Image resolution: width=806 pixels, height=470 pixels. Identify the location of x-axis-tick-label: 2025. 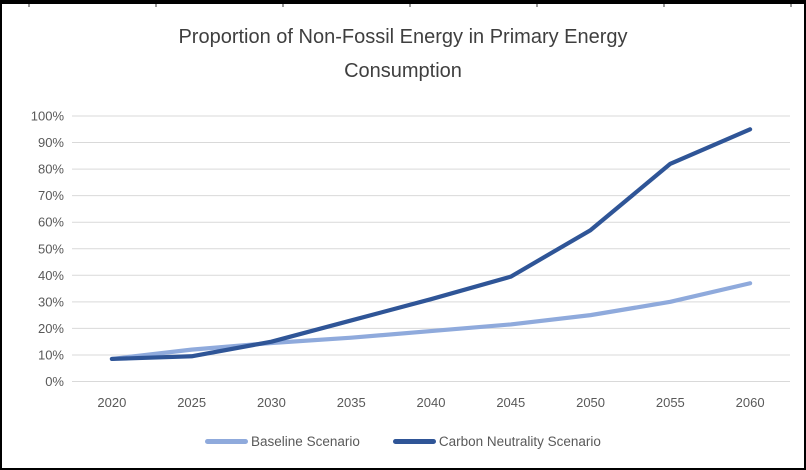
(191, 402).